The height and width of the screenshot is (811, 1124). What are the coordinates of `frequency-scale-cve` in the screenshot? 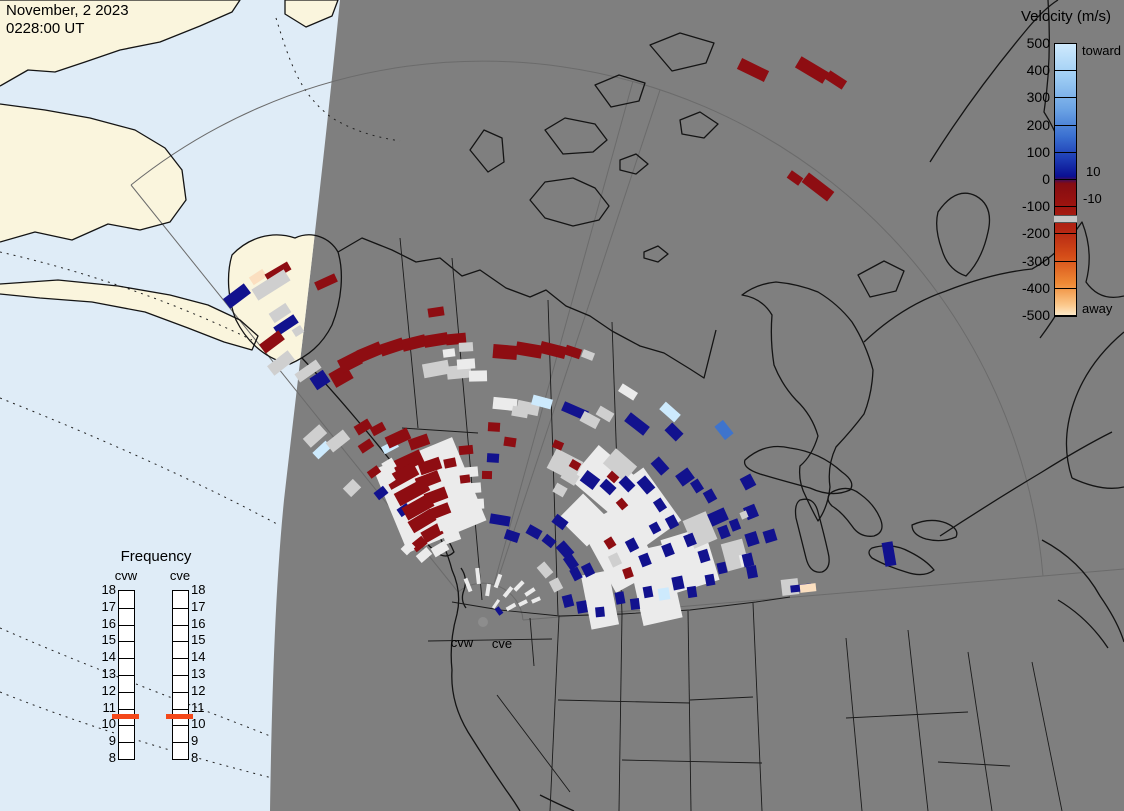 It's located at (180, 675).